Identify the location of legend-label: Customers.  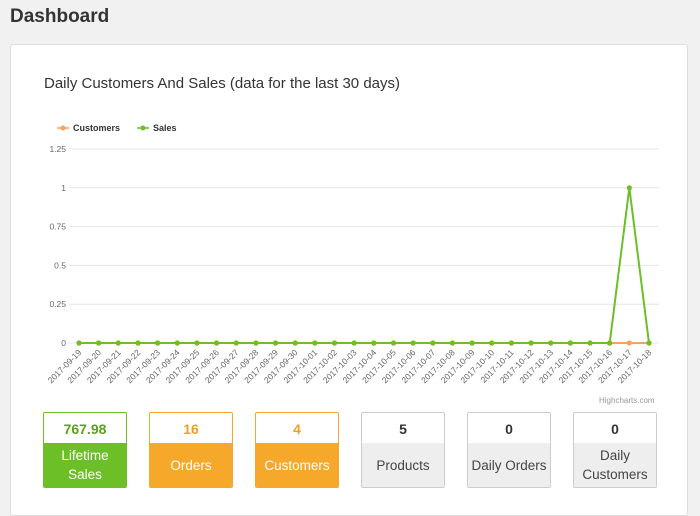
(96, 128).